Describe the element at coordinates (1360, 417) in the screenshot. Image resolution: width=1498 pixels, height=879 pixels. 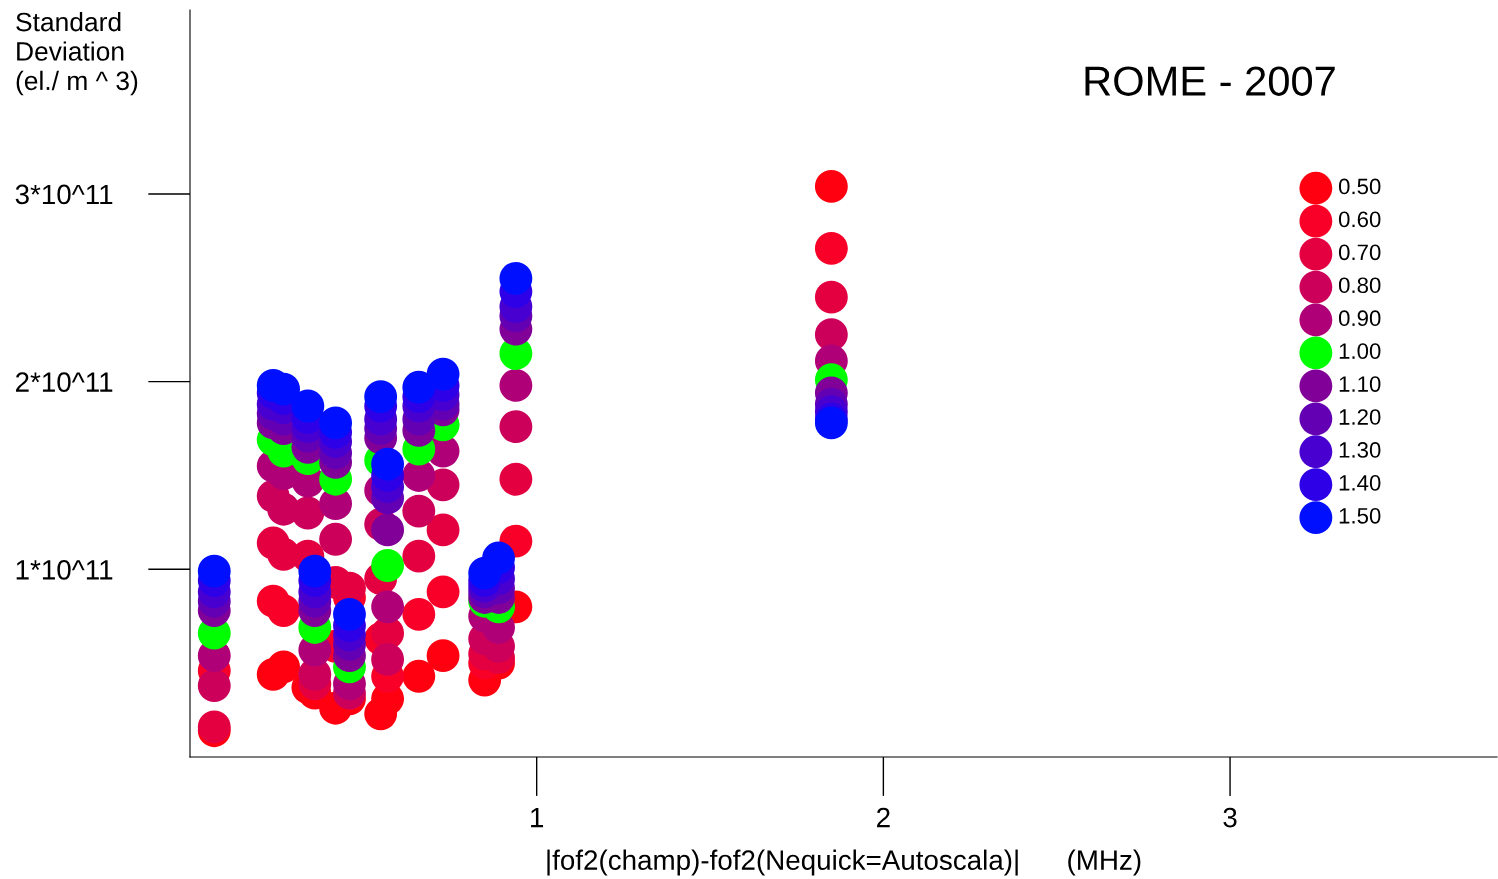
I see `legend-label: 1.20` at that location.